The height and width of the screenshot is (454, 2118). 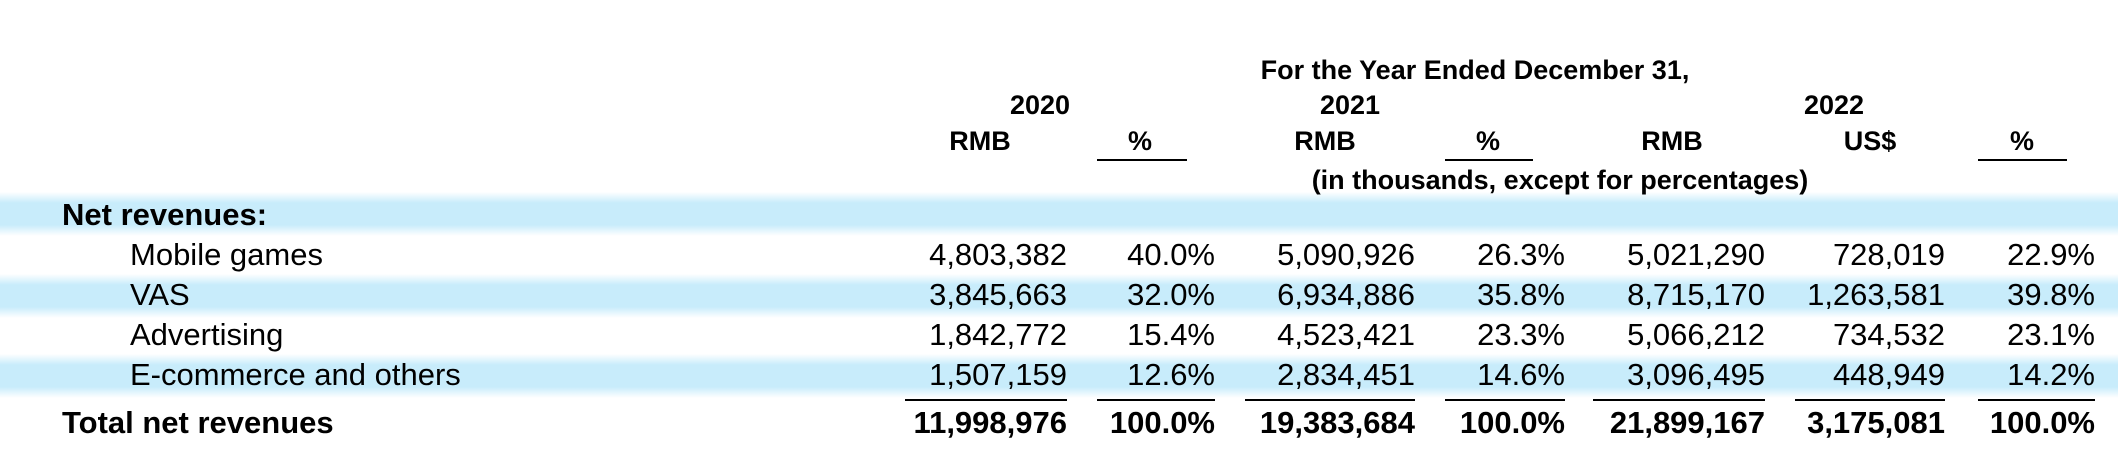 What do you see at coordinates (1696, 334) in the screenshot?
I see `cell-advertising-rmb-2022: 5,066,212` at bounding box center [1696, 334].